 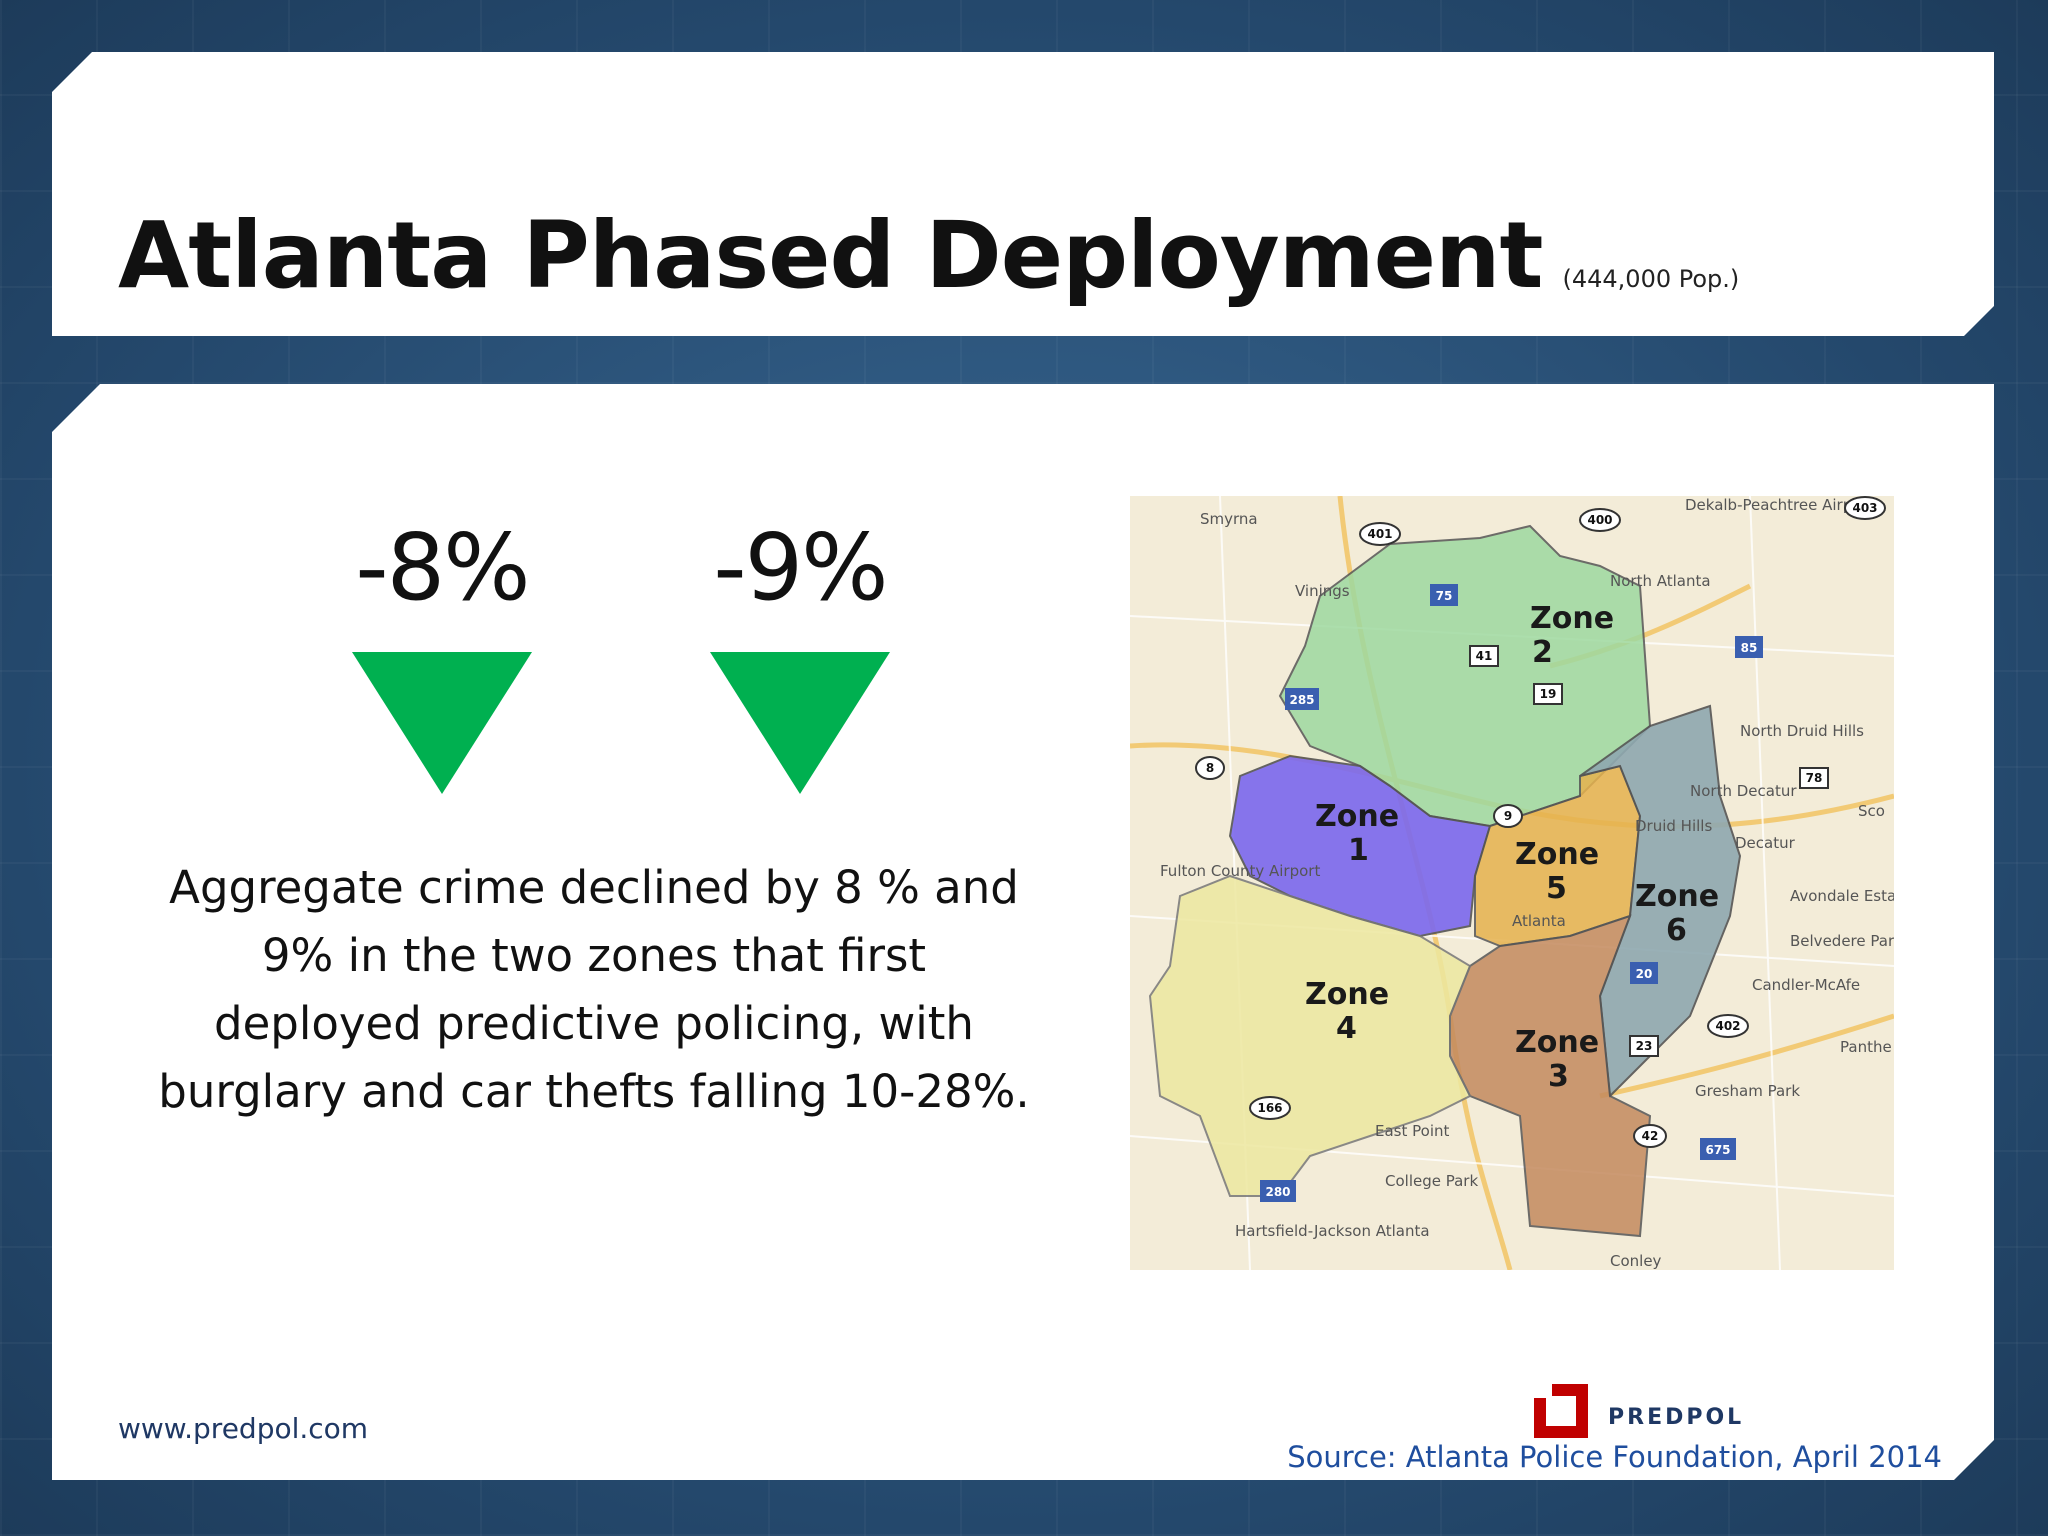 I want to click on highway-shield: 402, so click(x=1728, y=1026).